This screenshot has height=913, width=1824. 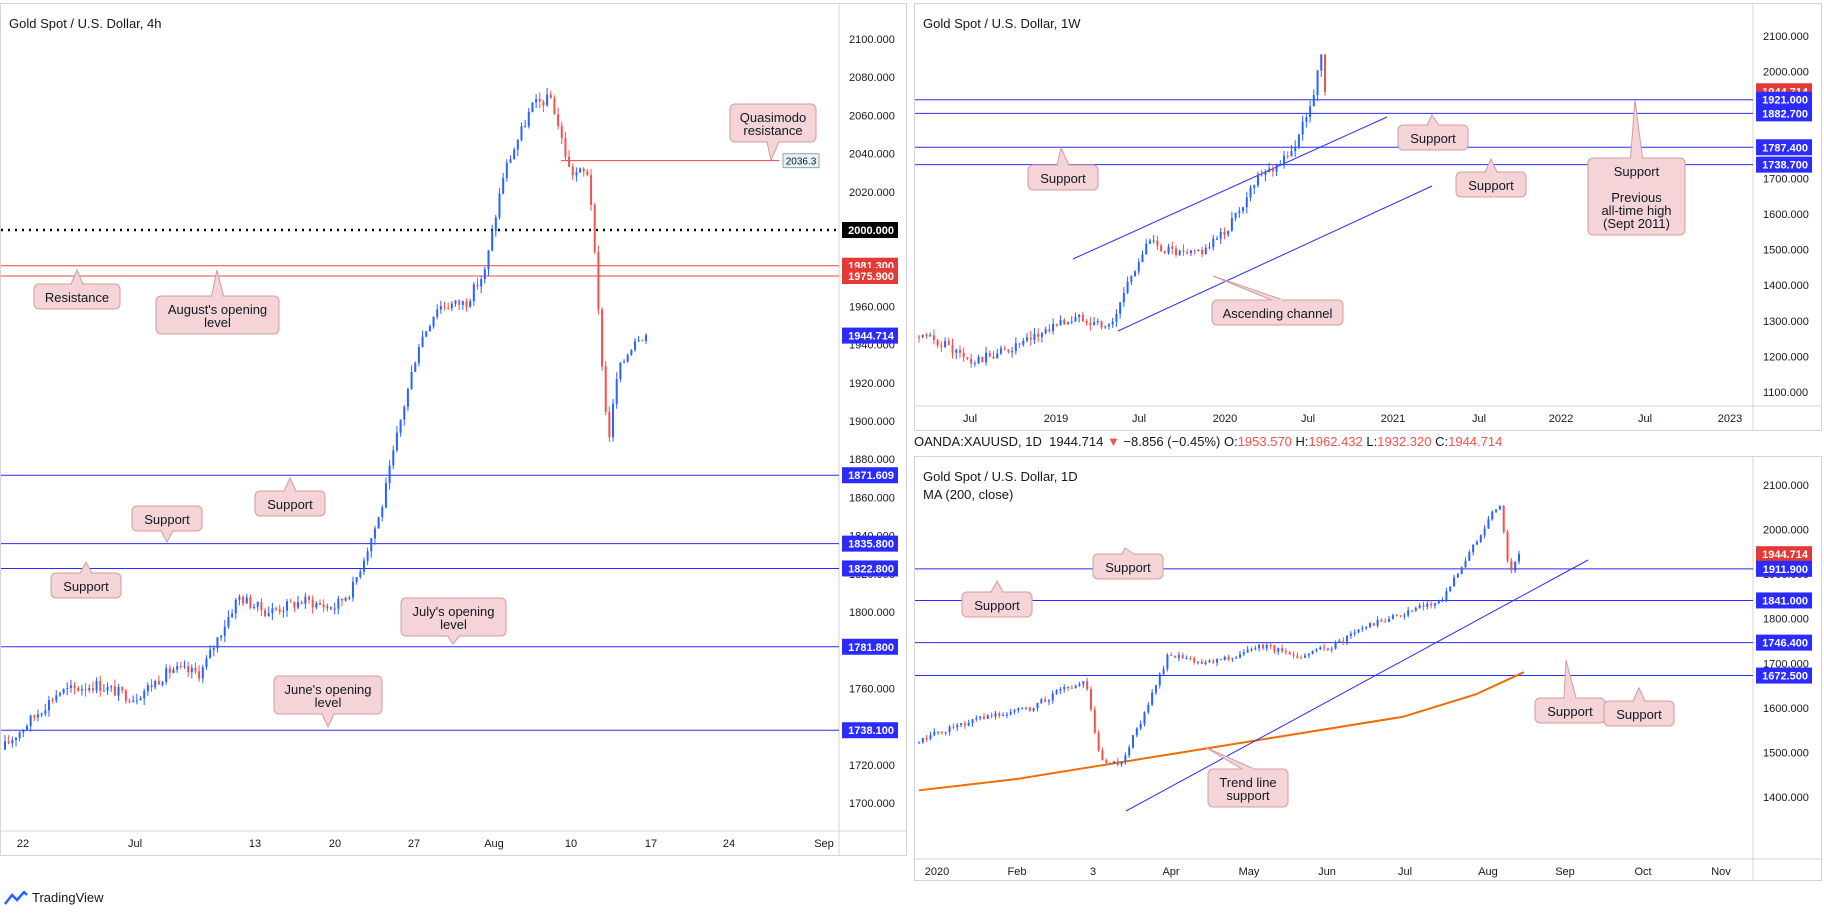 I want to click on callout-resistance-pointer, so click(x=77, y=276).